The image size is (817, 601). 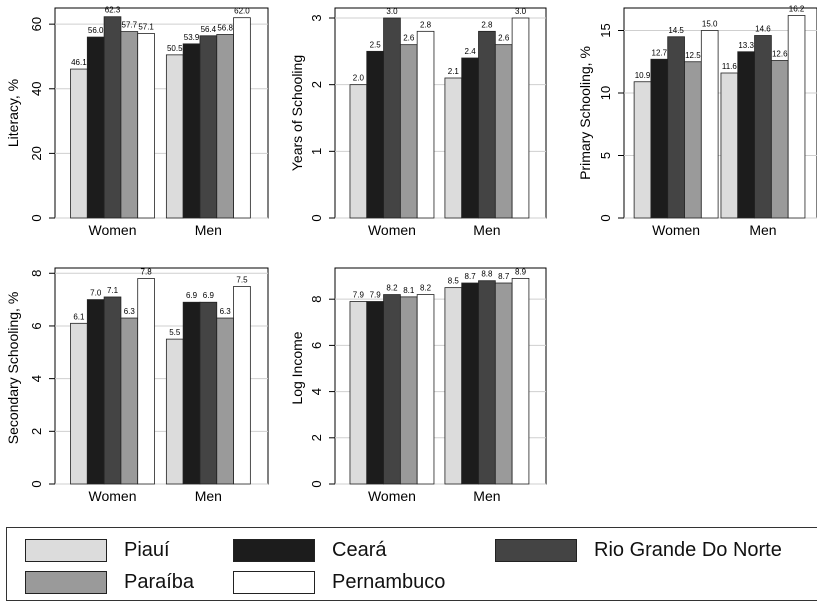 What do you see at coordinates (130, 25) in the screenshot?
I see `data-label: 57.7` at bounding box center [130, 25].